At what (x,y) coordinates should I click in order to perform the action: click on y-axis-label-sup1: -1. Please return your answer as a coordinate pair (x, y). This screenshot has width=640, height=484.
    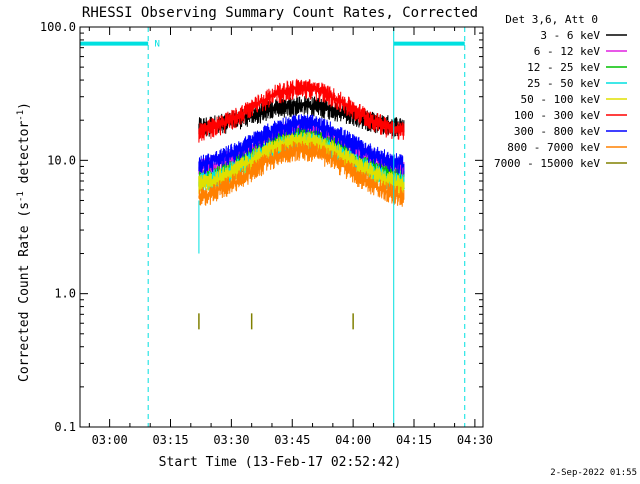
    Looking at the image, I should click on (21, 196).